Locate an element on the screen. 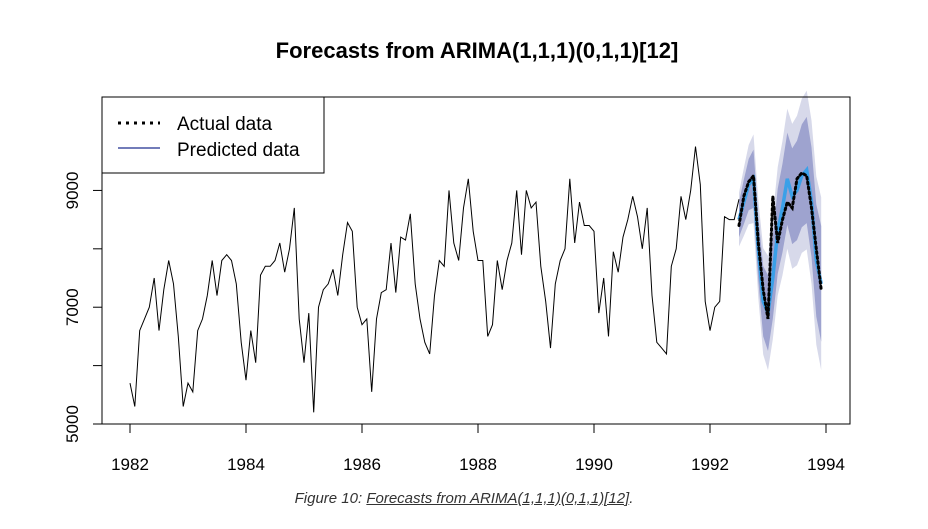  x-tick-label-1990: 1990 is located at coordinates (594, 464).